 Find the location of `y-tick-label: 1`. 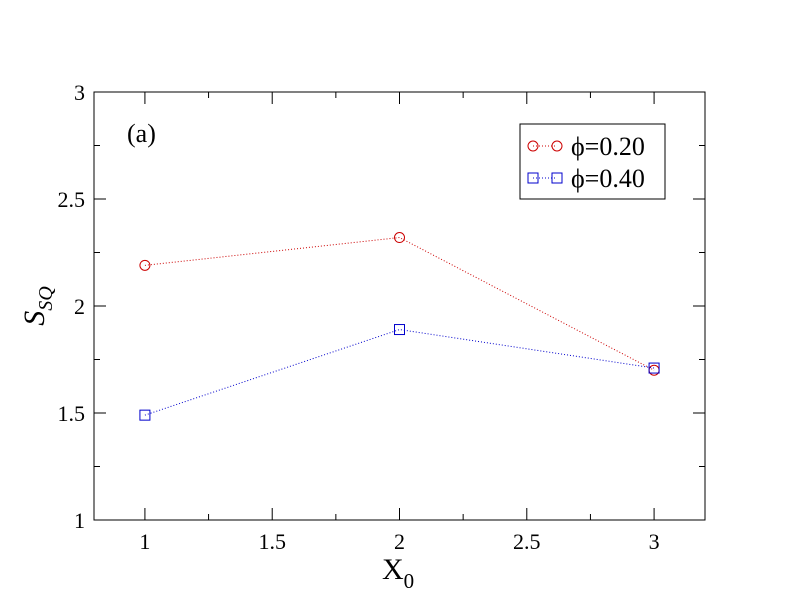

y-tick-label: 1 is located at coordinates (79, 520).